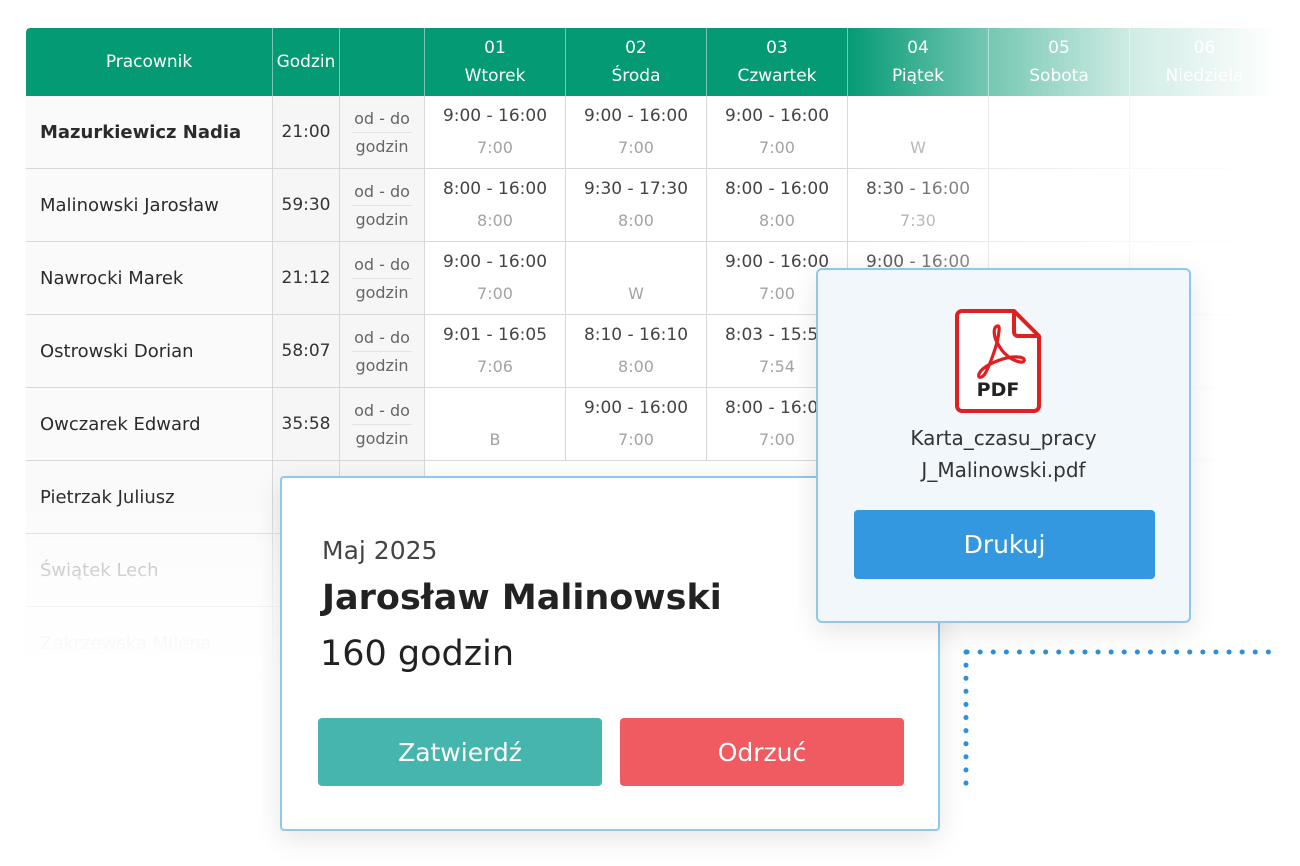 Image resolution: width=1300 pixels, height=866 pixels. What do you see at coordinates (636, 205) in the screenshot?
I see `shift-cell: 9:30 - 17:30 8:00` at bounding box center [636, 205].